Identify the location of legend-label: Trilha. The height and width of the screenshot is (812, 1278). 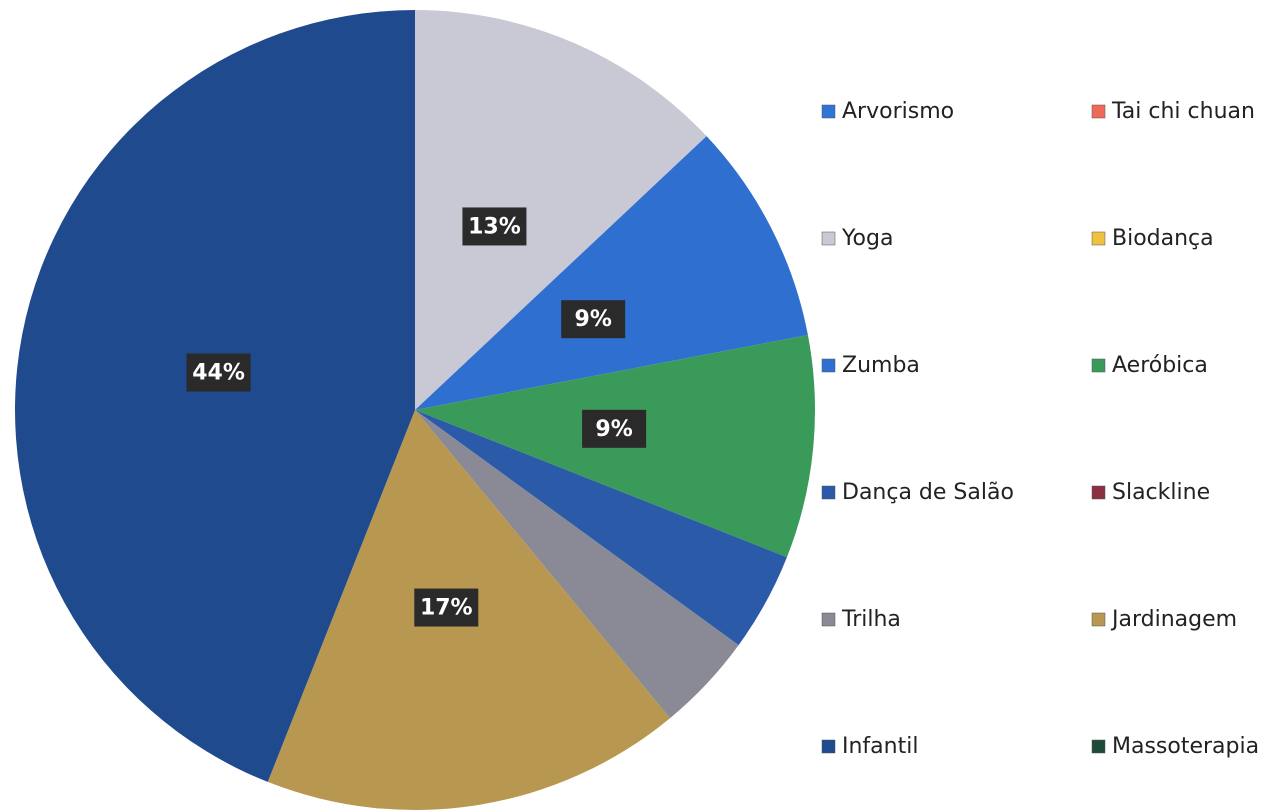
(871, 619).